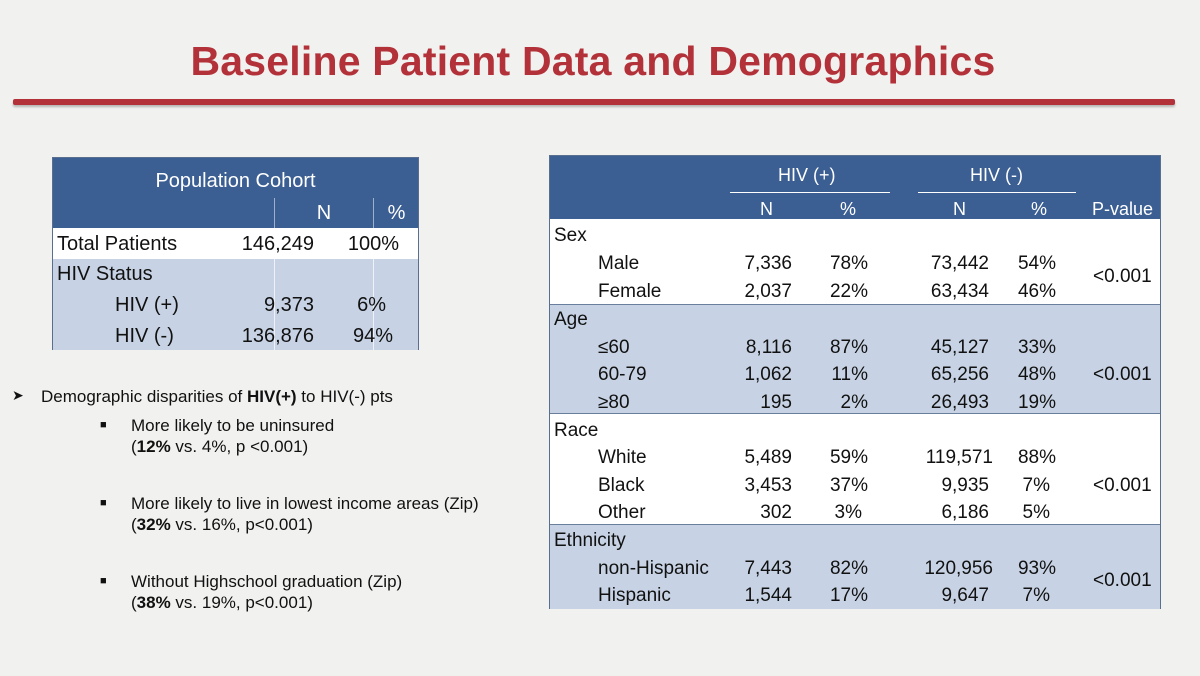 The width and height of the screenshot is (1200, 676). What do you see at coordinates (848, 457) in the screenshot?
I see `hiv-pos-pct: 59%` at bounding box center [848, 457].